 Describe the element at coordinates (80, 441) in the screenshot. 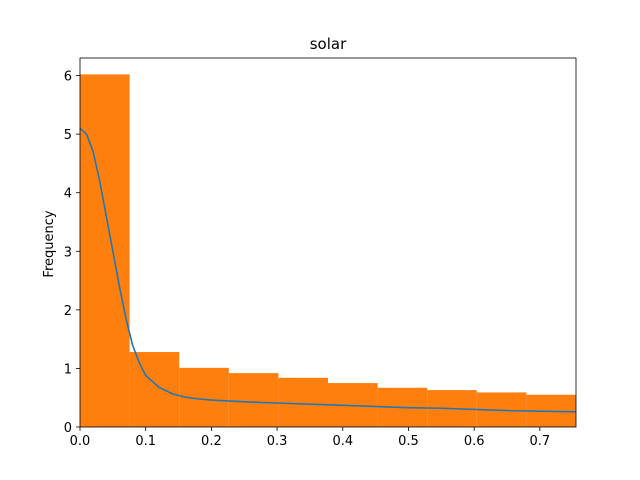

I see `x-tick-label: 0.0` at that location.